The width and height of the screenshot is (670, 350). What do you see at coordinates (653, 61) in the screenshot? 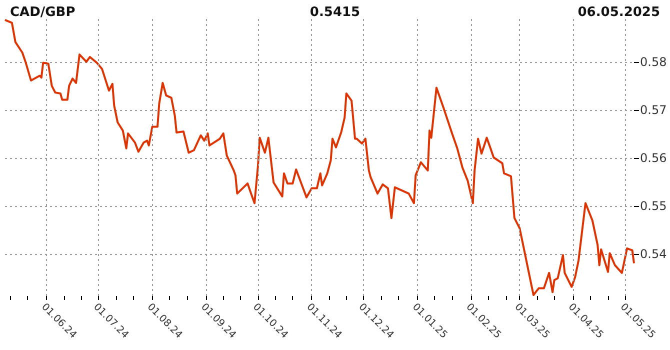
I see `y-tick-label: 0.58` at bounding box center [653, 61].